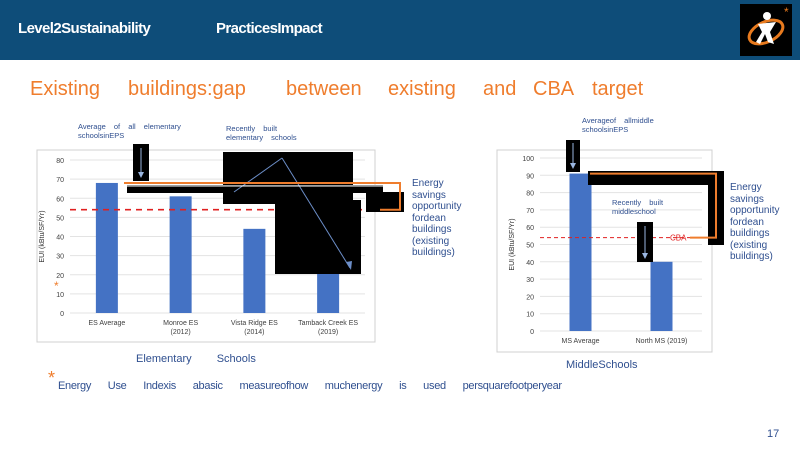 The width and height of the screenshot is (800, 450). Describe the element at coordinates (618, 89) in the screenshot. I see `title-word: target` at that location.